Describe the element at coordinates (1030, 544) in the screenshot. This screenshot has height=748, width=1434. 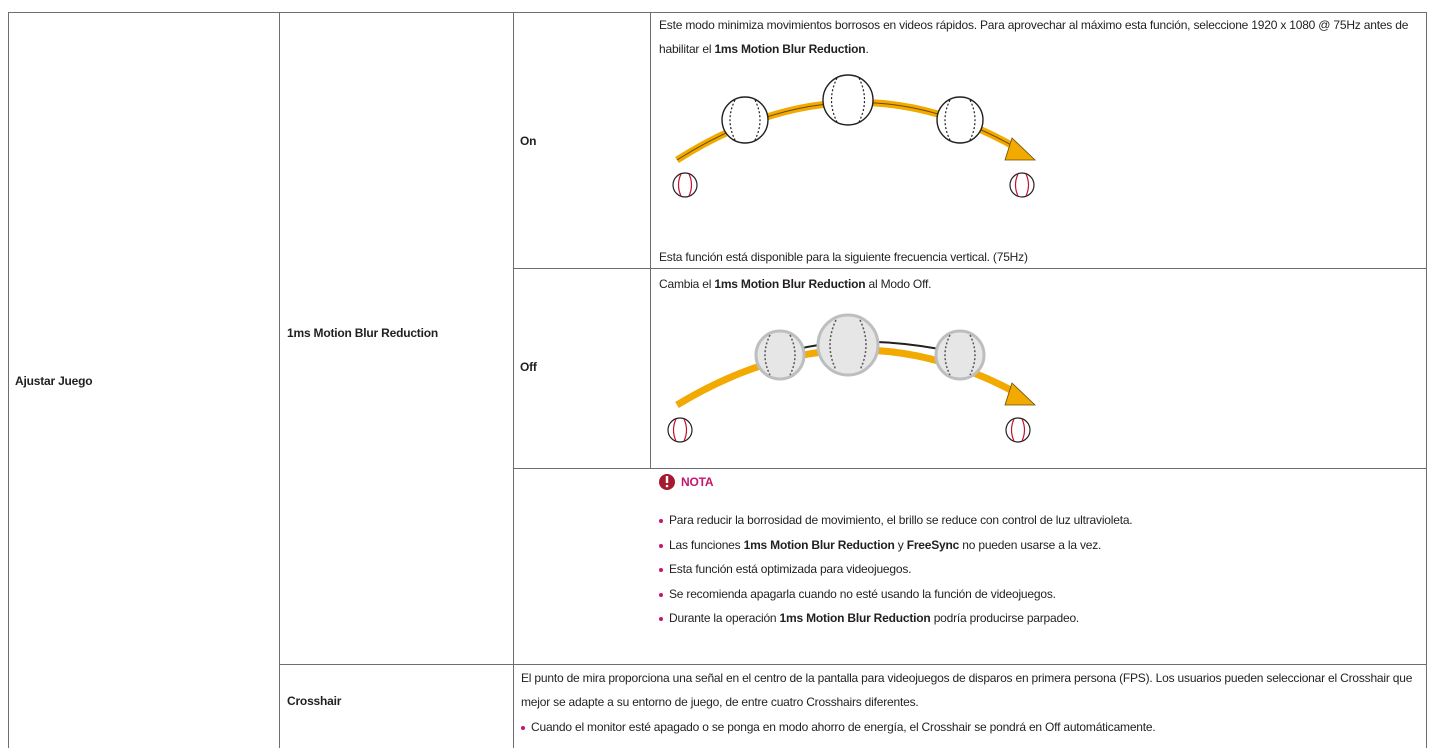
I see `text-segment: no pueden usarse a la vez.` at that location.